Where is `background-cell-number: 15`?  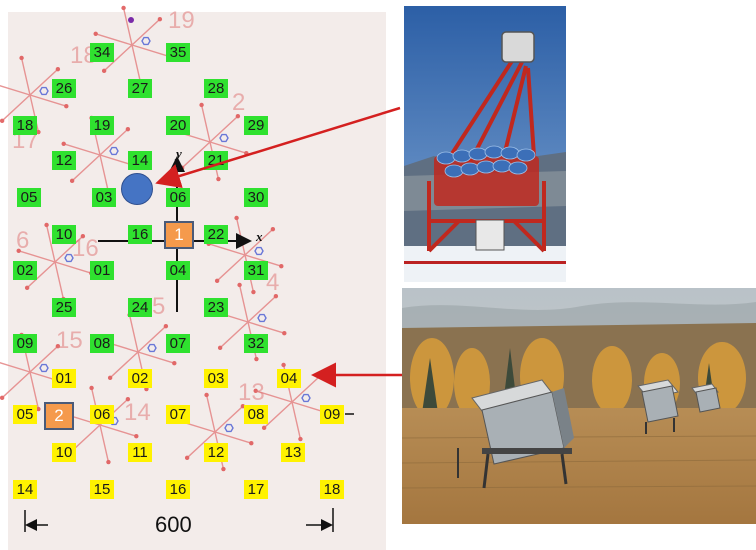 background-cell-number: 15 is located at coordinates (69, 340).